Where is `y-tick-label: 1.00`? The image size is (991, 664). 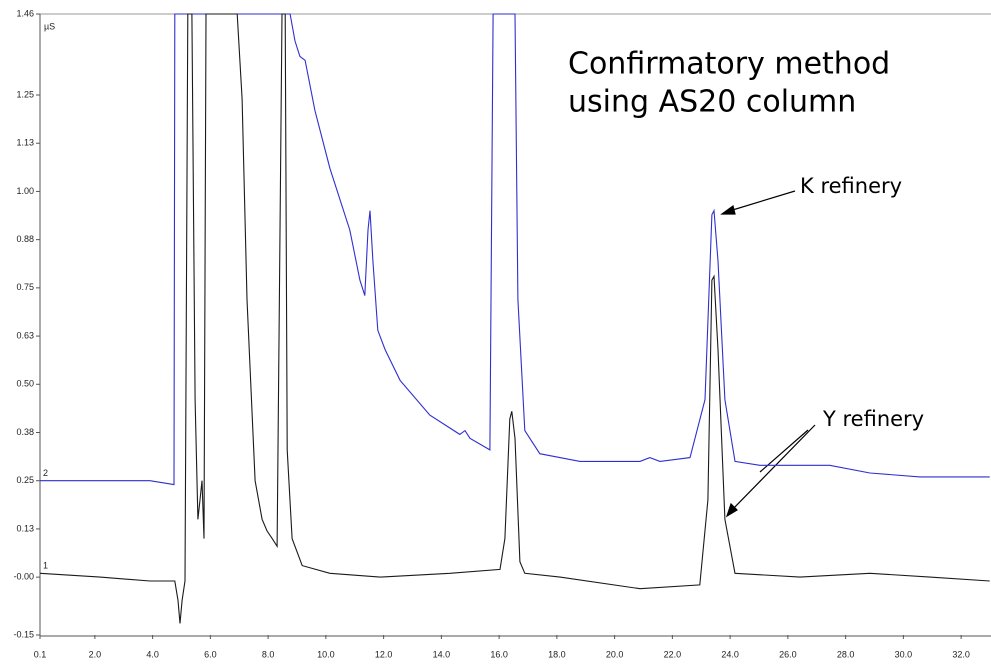
y-tick-label: 1.00 is located at coordinates (25, 191).